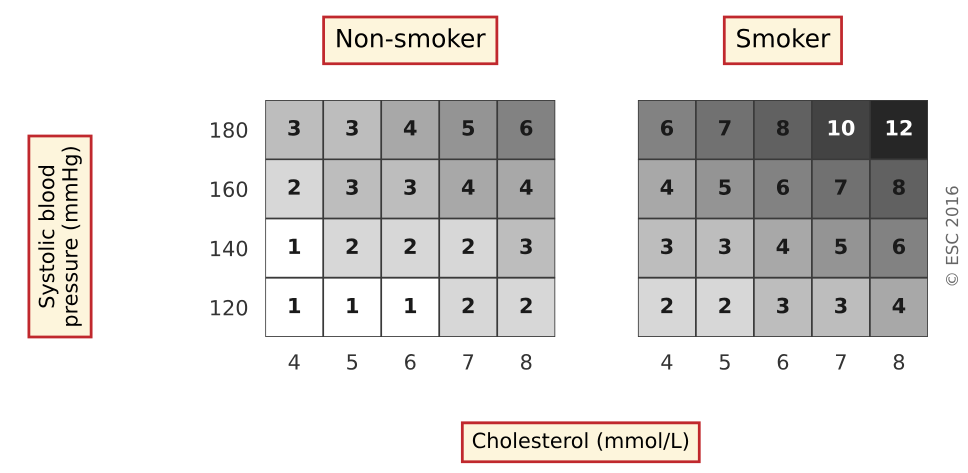 This screenshot has height=473, width=968. What do you see at coordinates (229, 308) in the screenshot?
I see `y-tick-label: 120` at bounding box center [229, 308].